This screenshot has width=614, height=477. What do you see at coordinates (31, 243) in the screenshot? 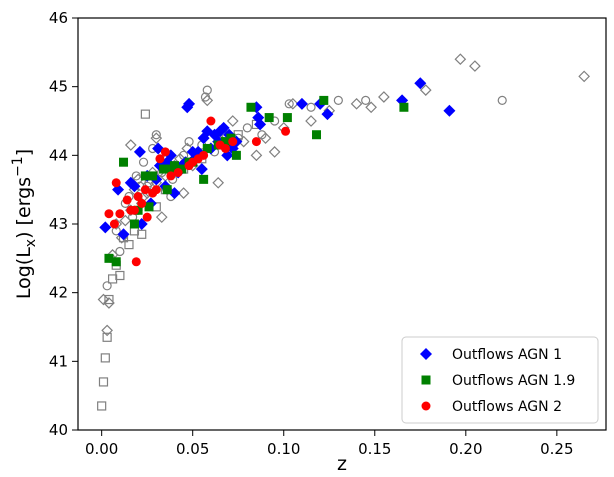
I see `y-axis-label-sub: x` at bounding box center [31, 243].